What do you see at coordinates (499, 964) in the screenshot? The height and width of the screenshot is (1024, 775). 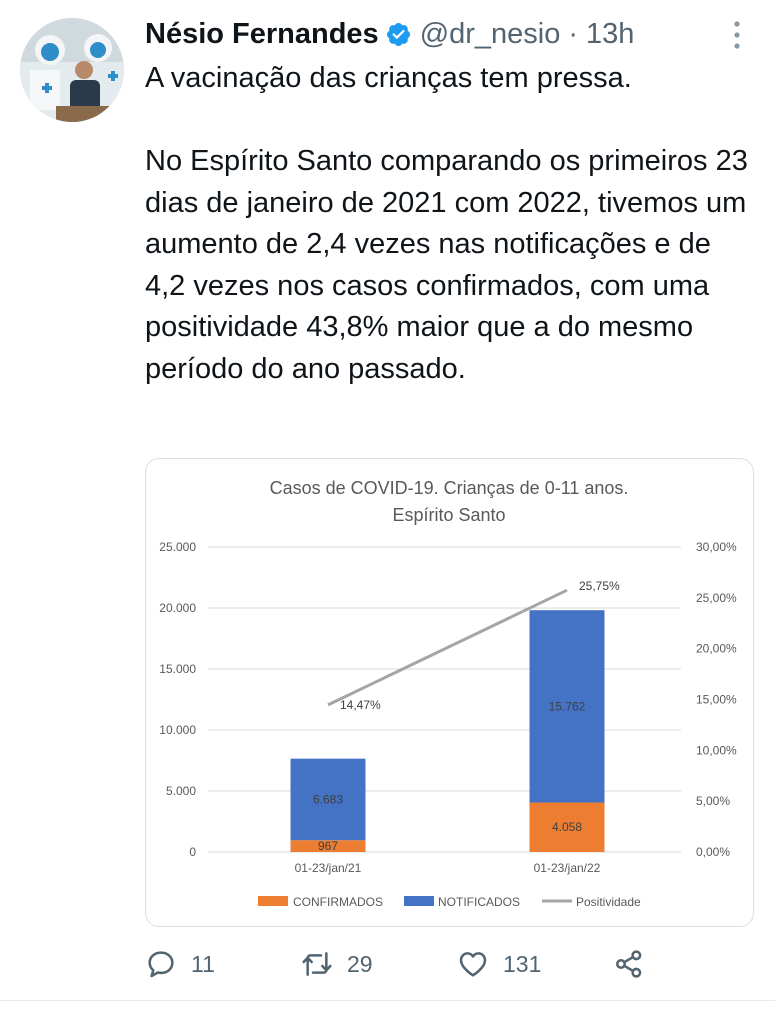 I see `like-button: 131` at bounding box center [499, 964].